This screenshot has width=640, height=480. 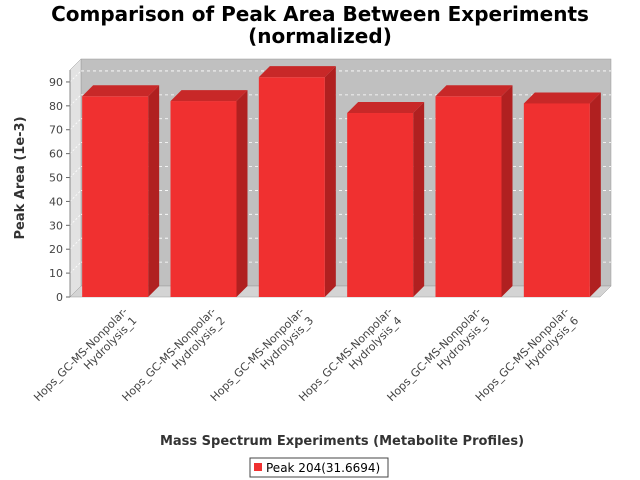 I want to click on chart-subtitle: (normalized), so click(x=320, y=36).